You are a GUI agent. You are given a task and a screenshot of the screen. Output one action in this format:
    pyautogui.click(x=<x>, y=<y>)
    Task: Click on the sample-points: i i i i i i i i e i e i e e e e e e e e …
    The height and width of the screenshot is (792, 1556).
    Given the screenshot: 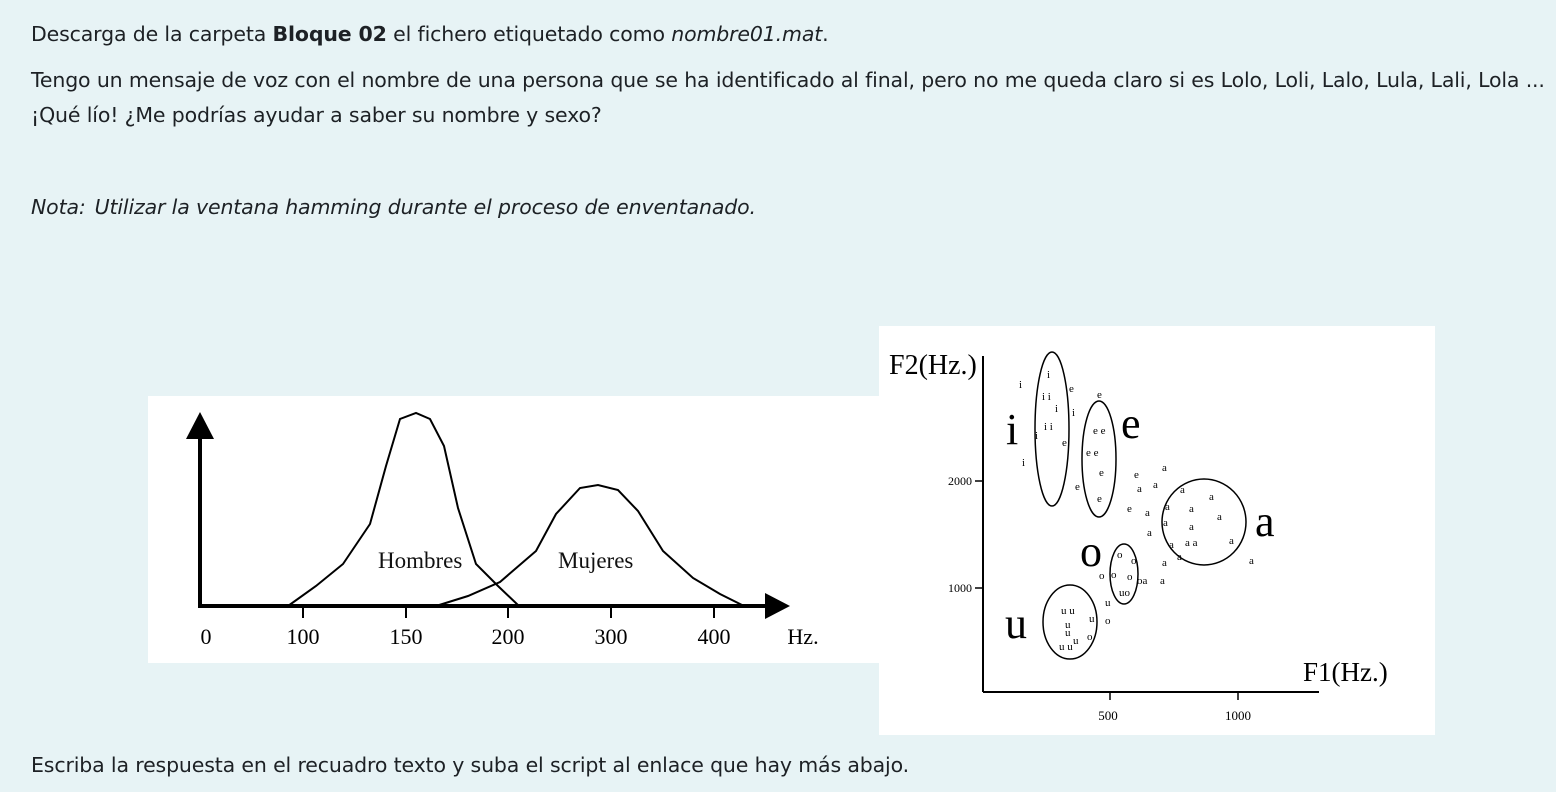 What is the action you would take?
    pyautogui.click(x=1136, y=511)
    